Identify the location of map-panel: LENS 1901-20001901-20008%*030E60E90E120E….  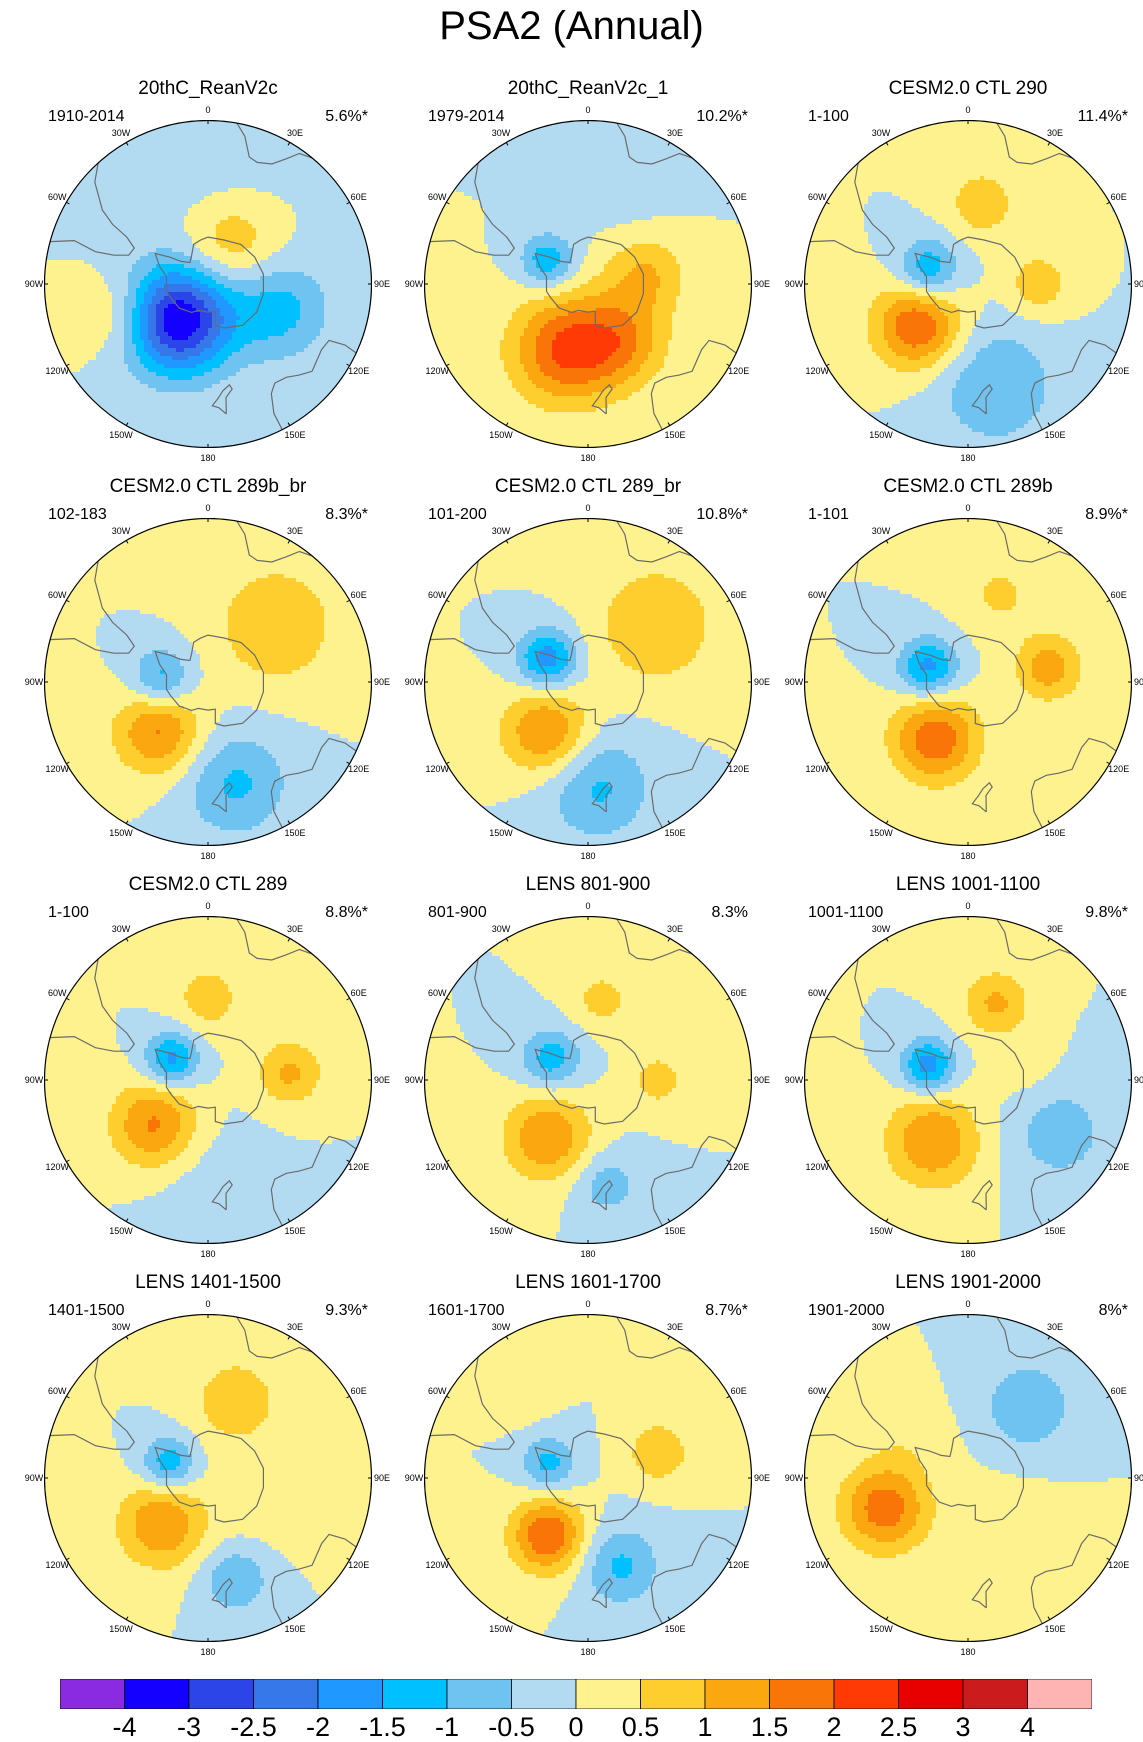
(960, 1468).